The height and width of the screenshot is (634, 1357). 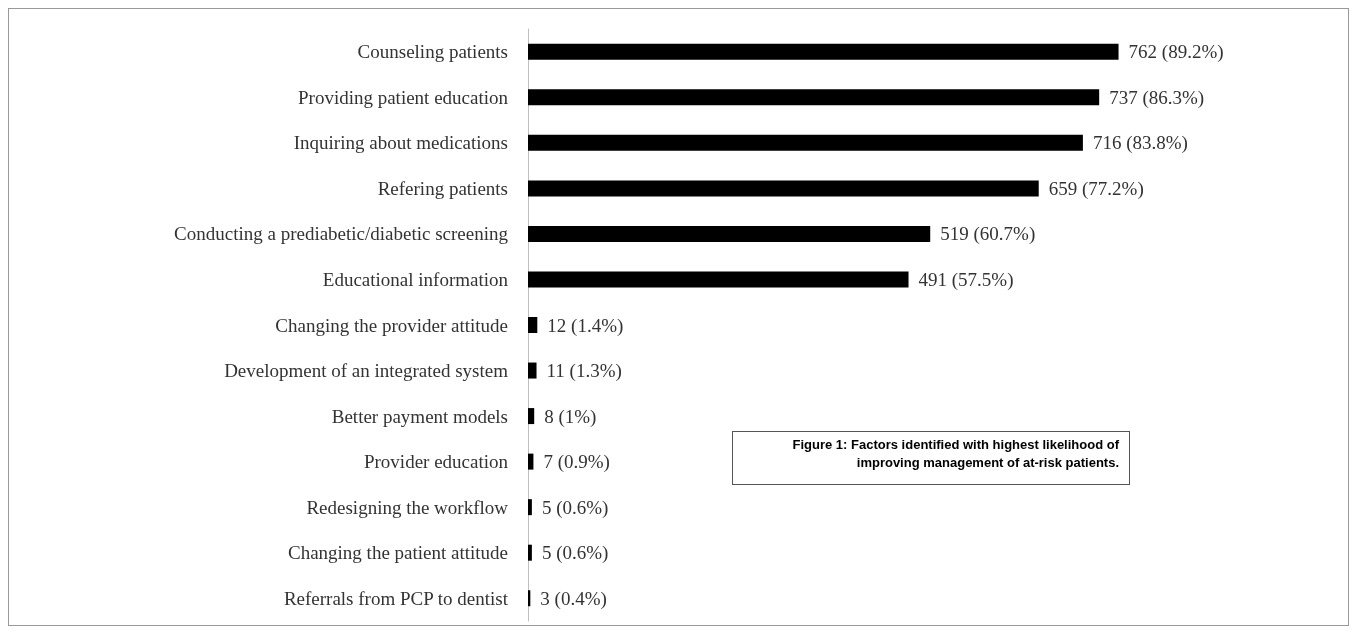 I want to click on data-label: 7 (0.9%), so click(x=576, y=462).